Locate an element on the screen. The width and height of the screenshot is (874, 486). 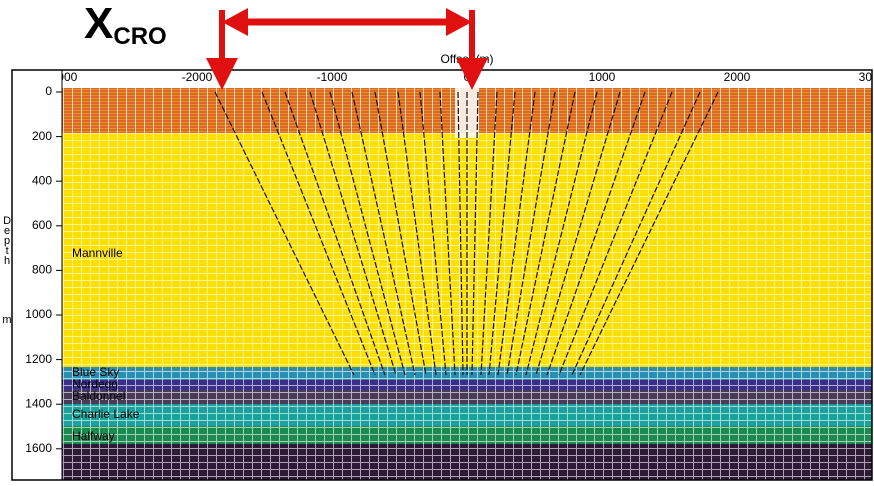
y-tick-label: 1200 is located at coordinates (38, 359).